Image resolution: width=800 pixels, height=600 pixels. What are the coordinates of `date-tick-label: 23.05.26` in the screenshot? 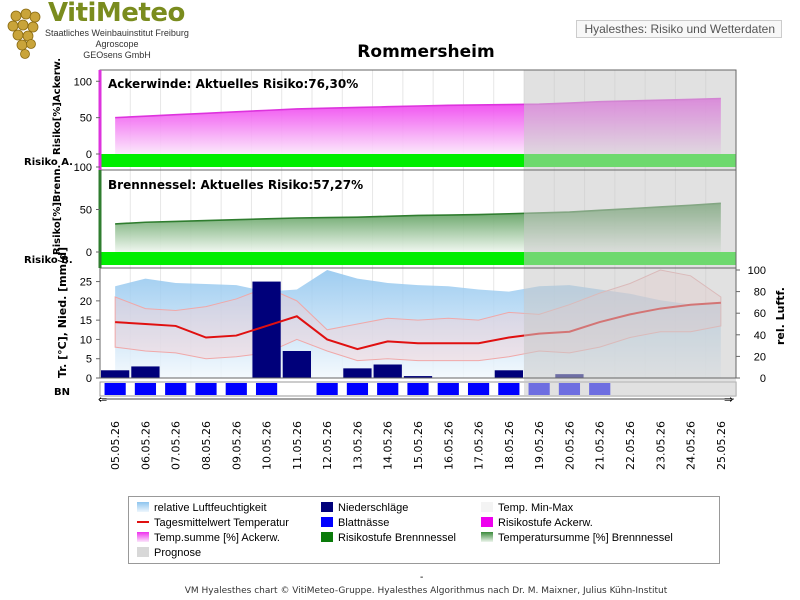 It's located at (660, 445).